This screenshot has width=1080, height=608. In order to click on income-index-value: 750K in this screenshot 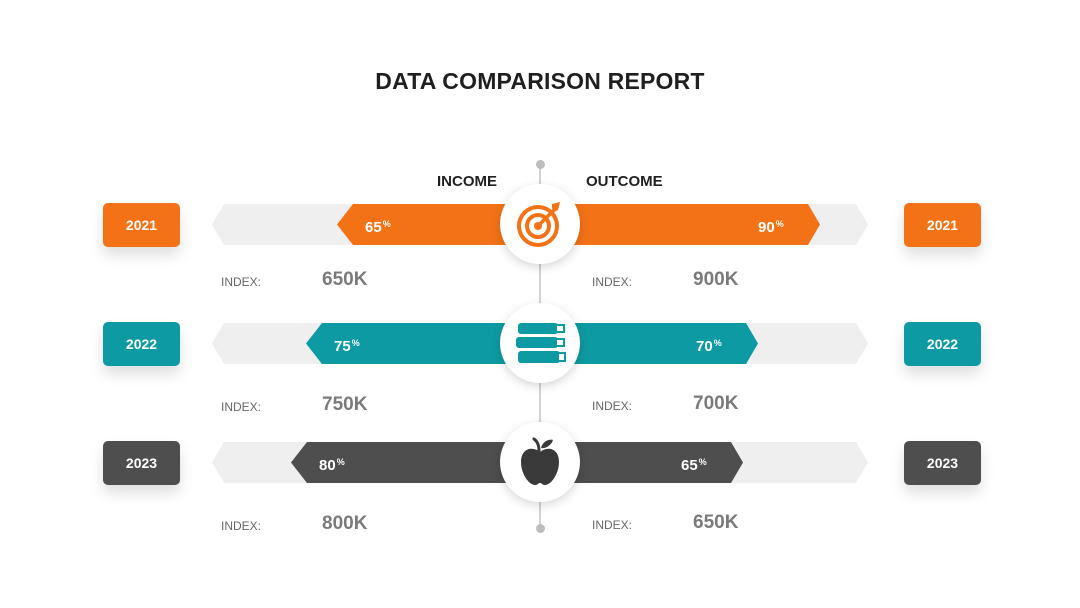, I will do `click(345, 404)`.